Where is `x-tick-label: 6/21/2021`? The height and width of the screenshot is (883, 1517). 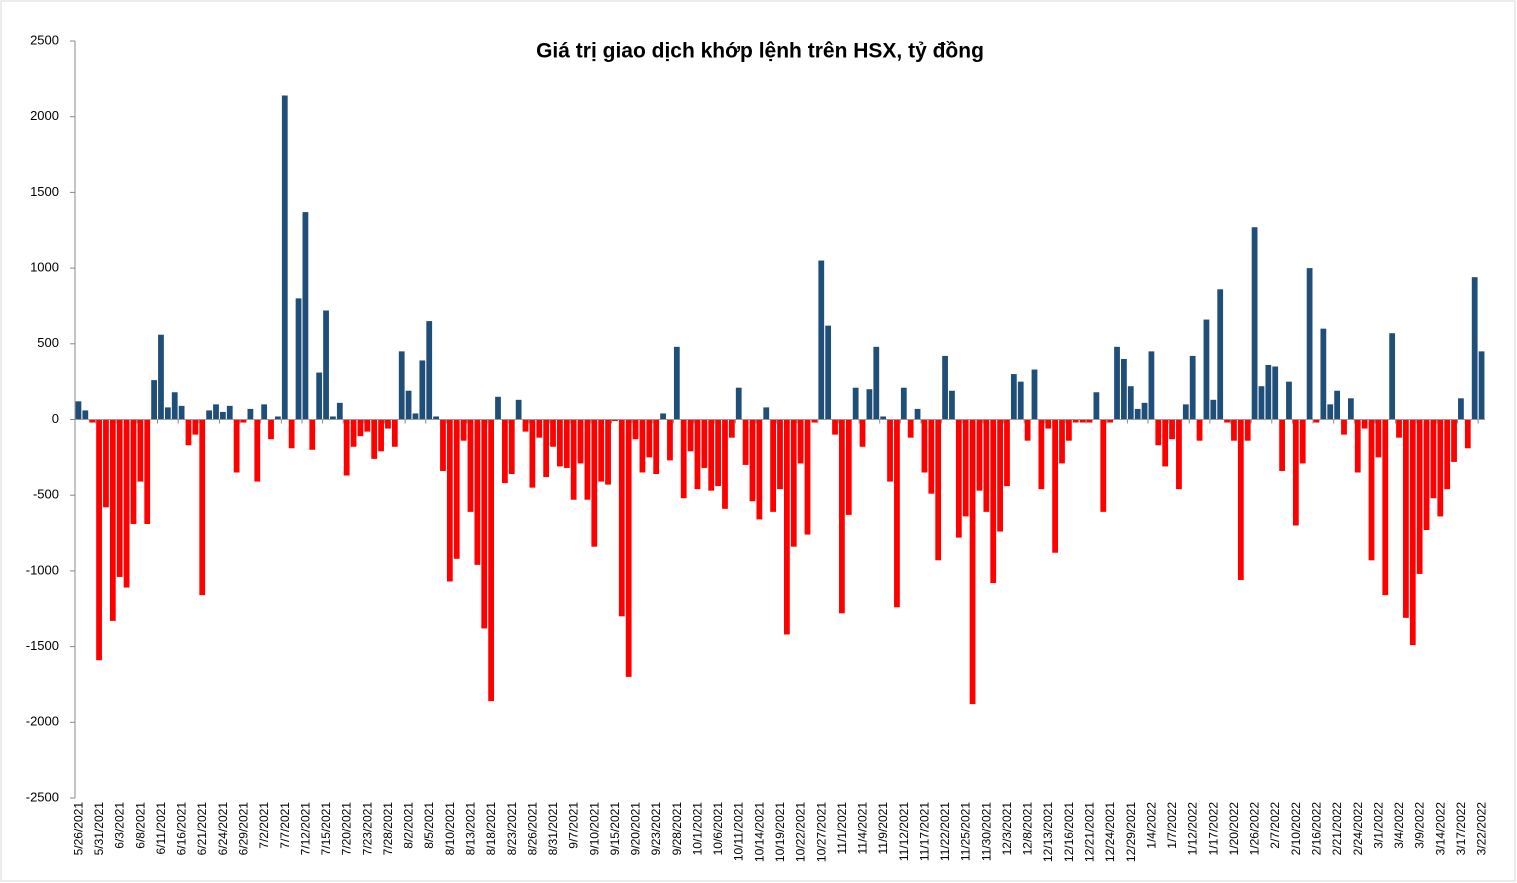
x-tick-label: 6/21/2021 is located at coordinates (202, 829).